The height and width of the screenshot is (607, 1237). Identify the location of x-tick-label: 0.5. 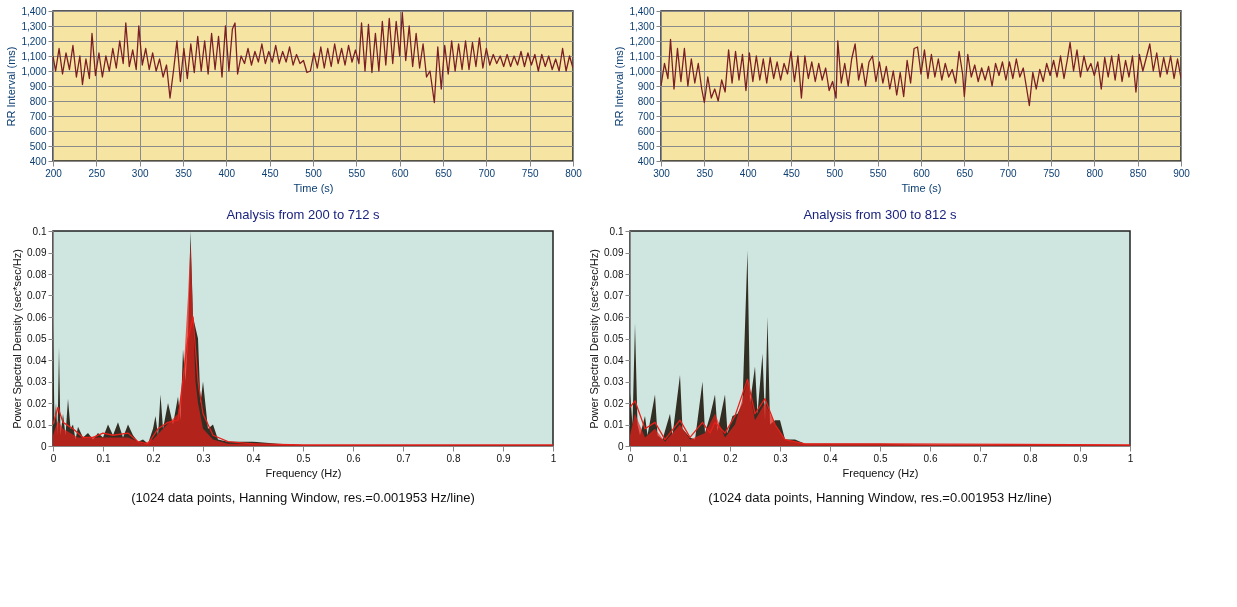
(880, 458).